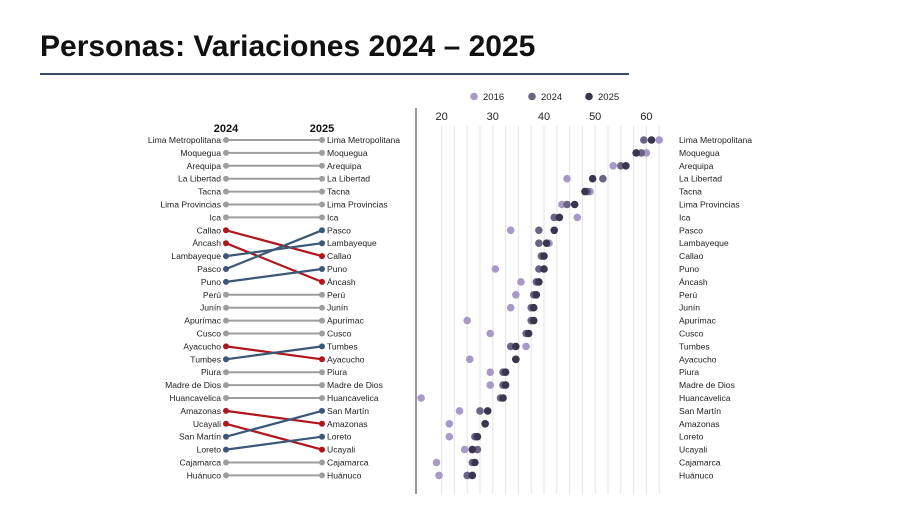 The width and height of the screenshot is (900, 506). What do you see at coordinates (544, 256) in the screenshot?
I see `dot-point-2025-callao` at bounding box center [544, 256].